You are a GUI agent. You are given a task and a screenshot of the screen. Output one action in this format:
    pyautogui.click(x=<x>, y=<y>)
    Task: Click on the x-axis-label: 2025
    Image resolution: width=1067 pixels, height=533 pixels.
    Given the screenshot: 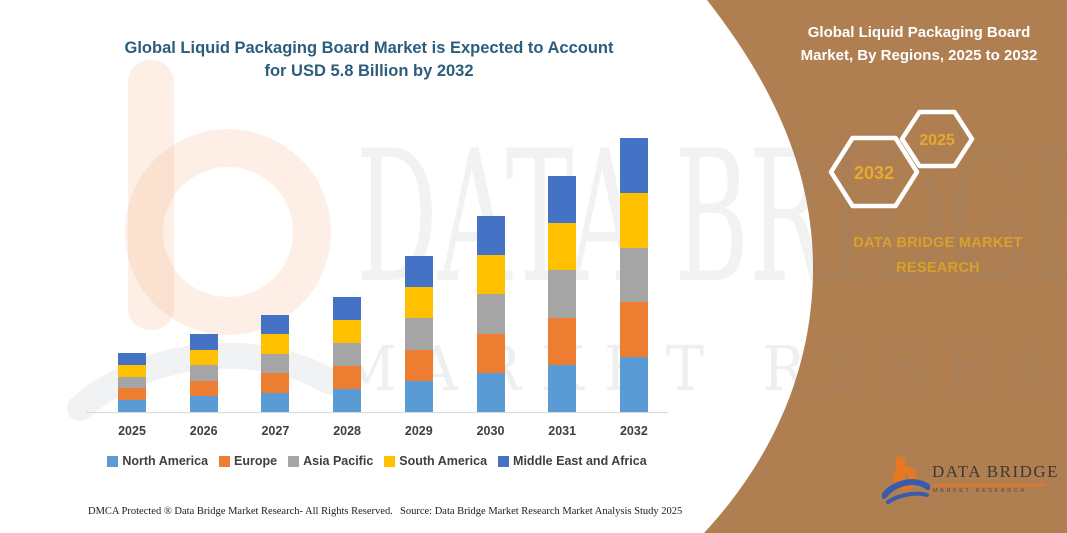 What is the action you would take?
    pyautogui.click(x=132, y=431)
    